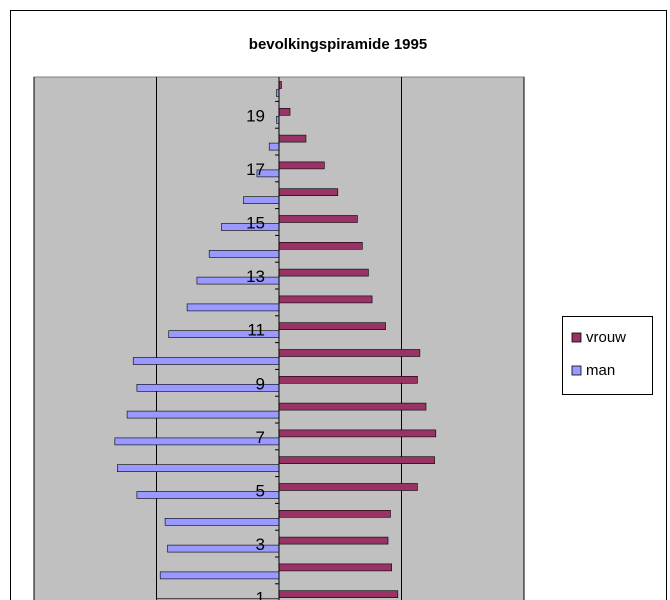 The height and width of the screenshot is (600, 670). Describe the element at coordinates (255, 115) in the screenshot. I see `y-tick-label: 19` at that location.